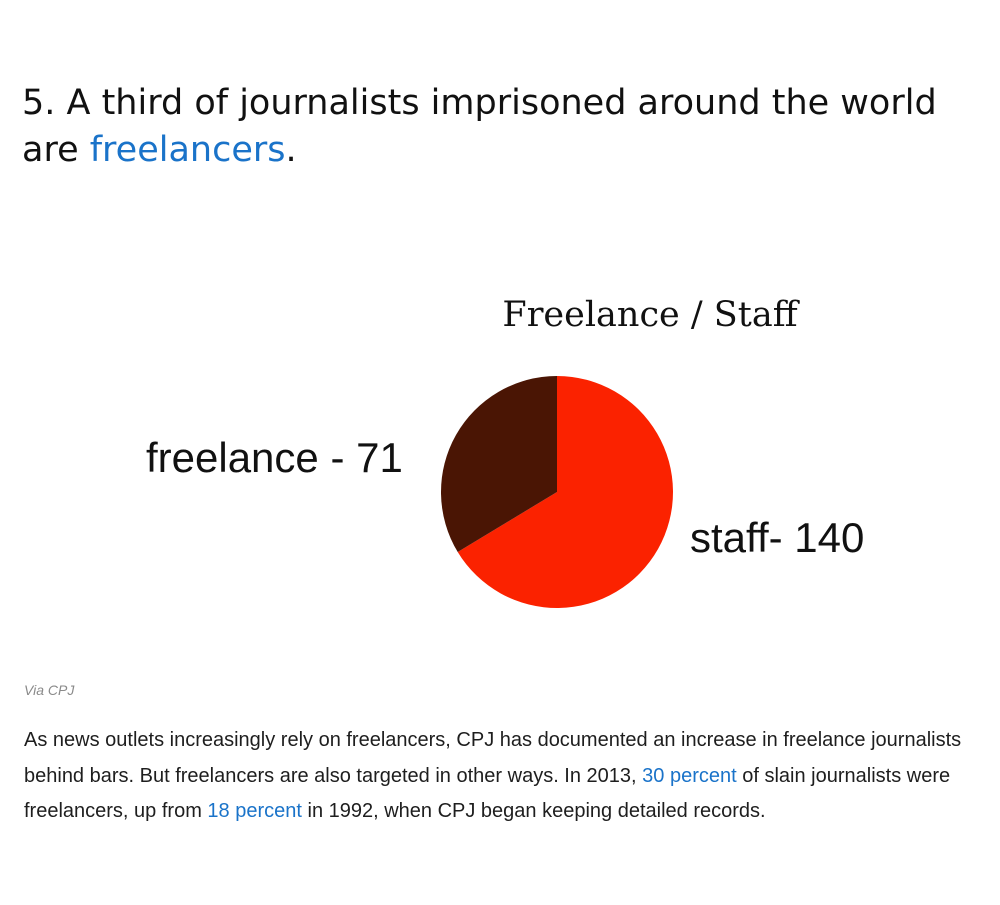  What do you see at coordinates (291, 150) in the screenshot?
I see `heading-period: .` at bounding box center [291, 150].